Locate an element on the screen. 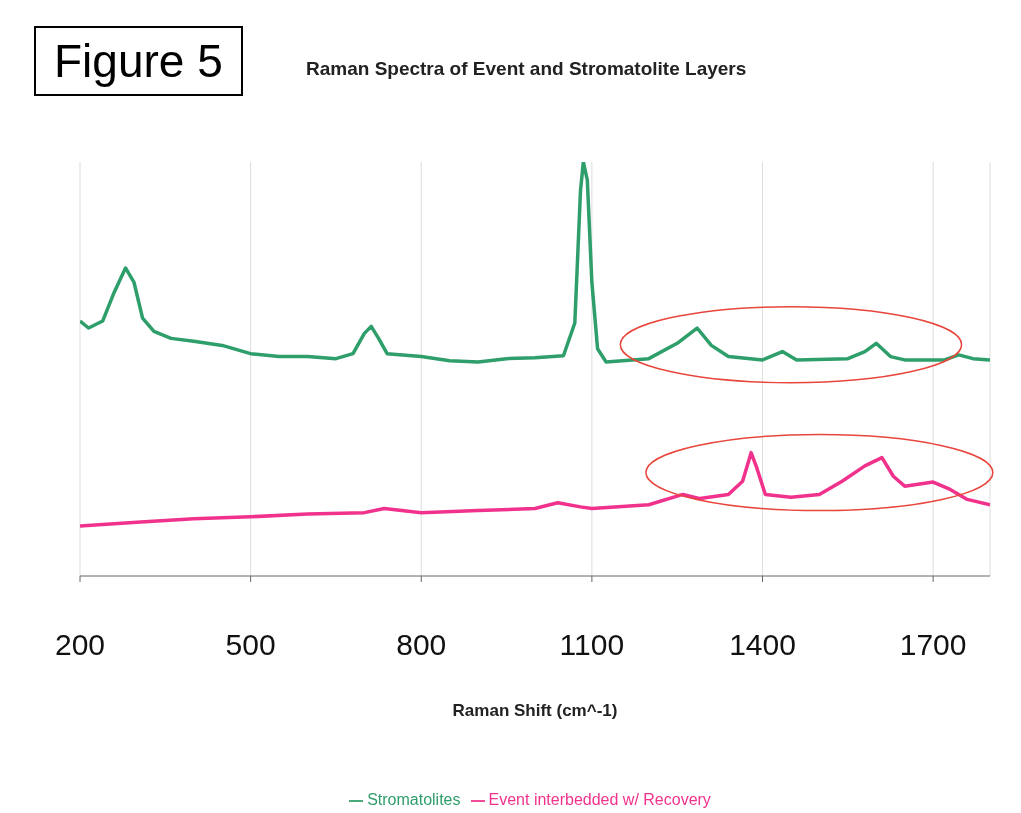 The height and width of the screenshot is (813, 1021). x-tick-label: 1700 is located at coordinates (933, 645).